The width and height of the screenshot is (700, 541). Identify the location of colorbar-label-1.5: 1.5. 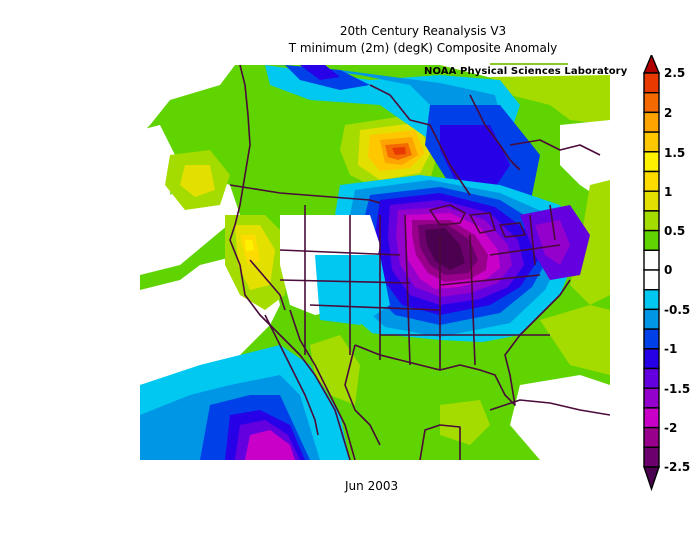
(675, 153).